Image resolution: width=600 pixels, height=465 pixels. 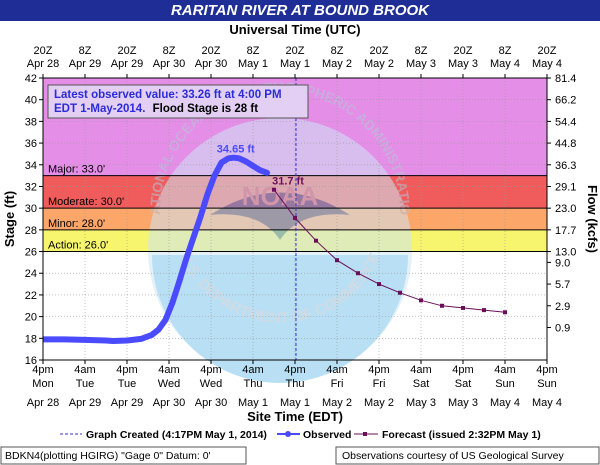 I want to click on legend-observed-marker, so click(x=288, y=434).